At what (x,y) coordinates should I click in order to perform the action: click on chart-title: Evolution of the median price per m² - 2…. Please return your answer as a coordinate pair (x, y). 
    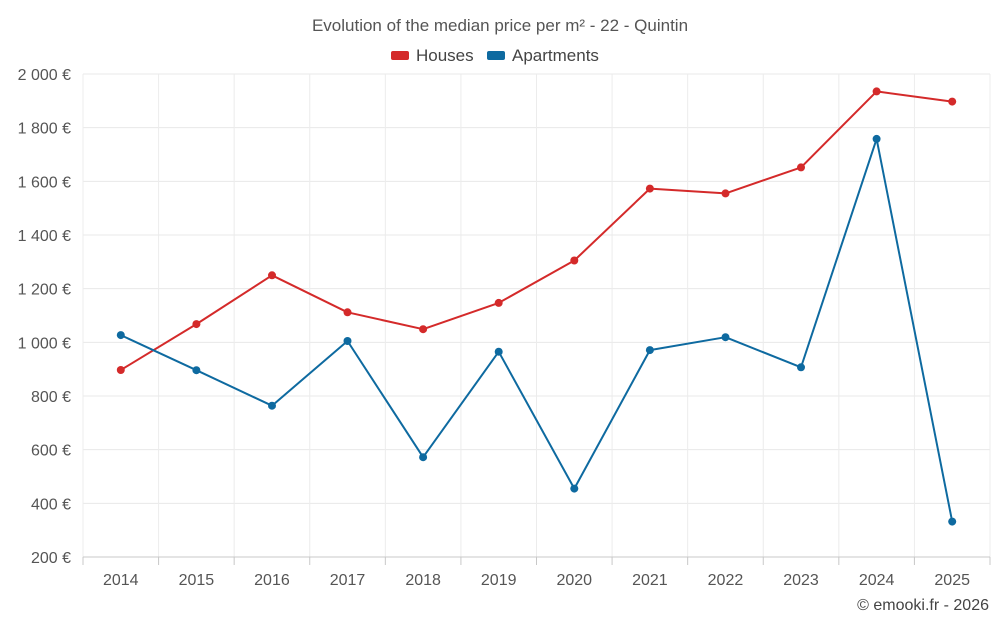
    Looking at the image, I should click on (500, 25).